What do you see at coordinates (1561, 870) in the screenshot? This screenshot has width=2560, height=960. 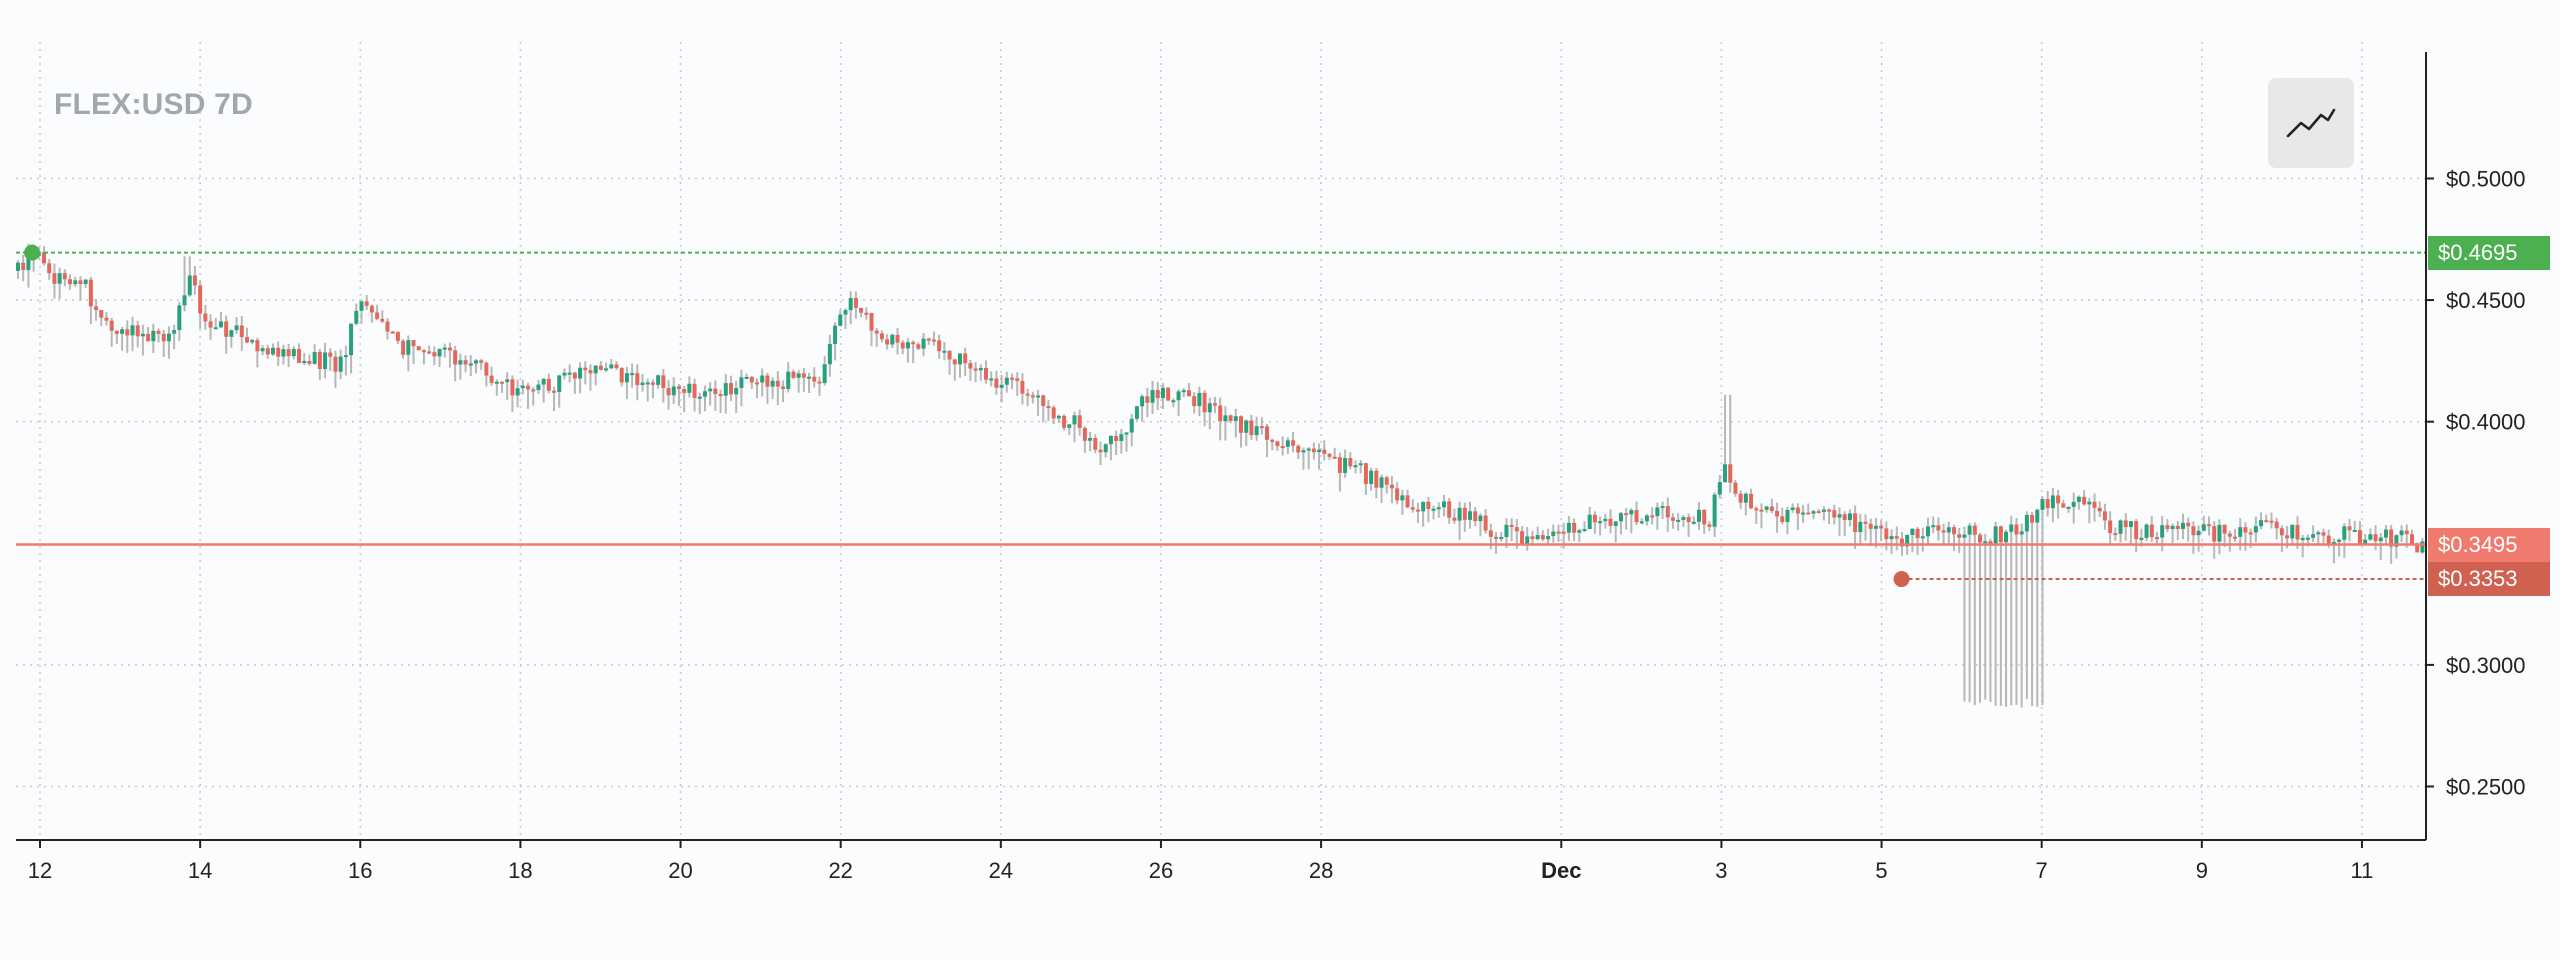 I see `x-tick-label: Dec` at bounding box center [1561, 870].